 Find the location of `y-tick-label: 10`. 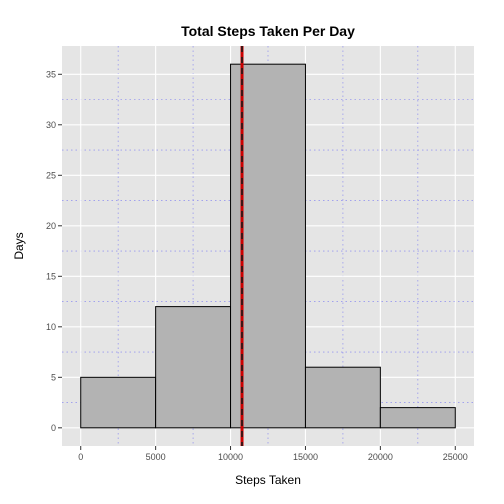

y-tick-label: 10 is located at coordinates (51, 327).